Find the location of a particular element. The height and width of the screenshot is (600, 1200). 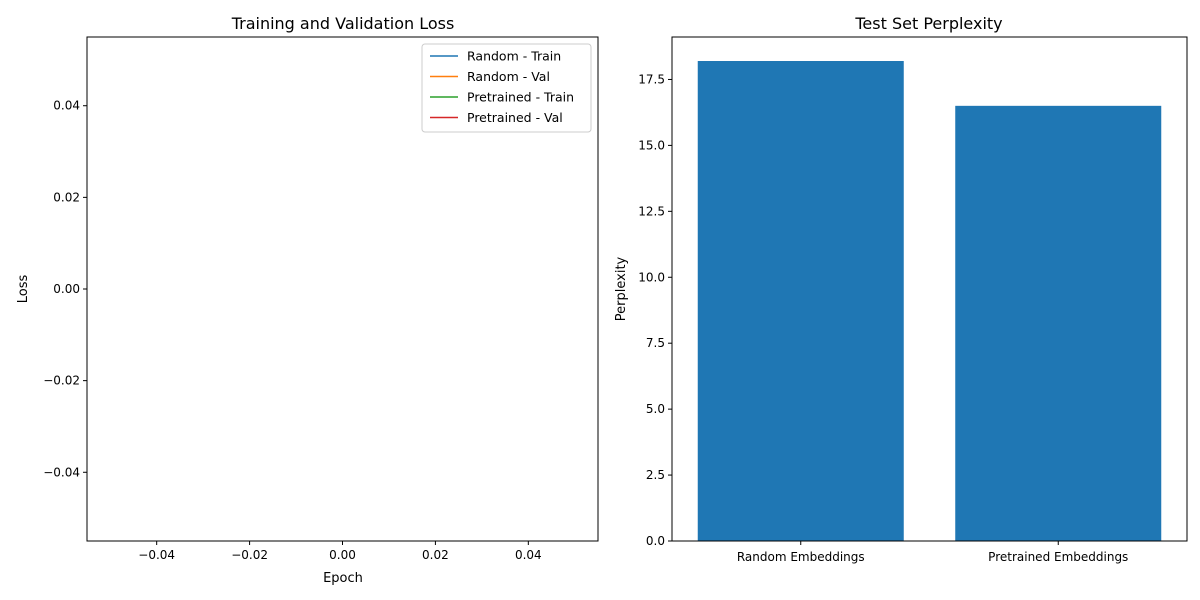

y-tick-label: 17.5 is located at coordinates (651, 79).